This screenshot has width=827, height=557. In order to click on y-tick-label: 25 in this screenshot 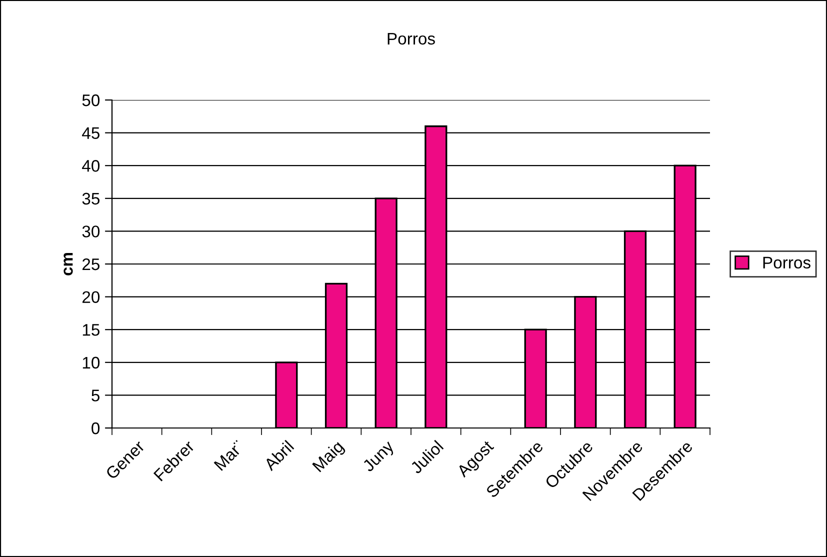, I will do `click(91, 264)`.